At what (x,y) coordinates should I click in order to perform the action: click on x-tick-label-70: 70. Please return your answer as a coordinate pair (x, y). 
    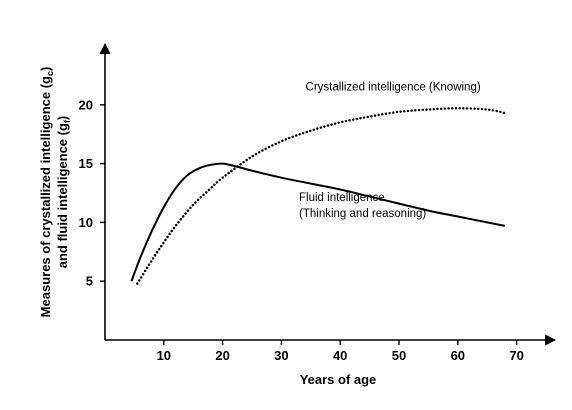
    Looking at the image, I should click on (516, 355).